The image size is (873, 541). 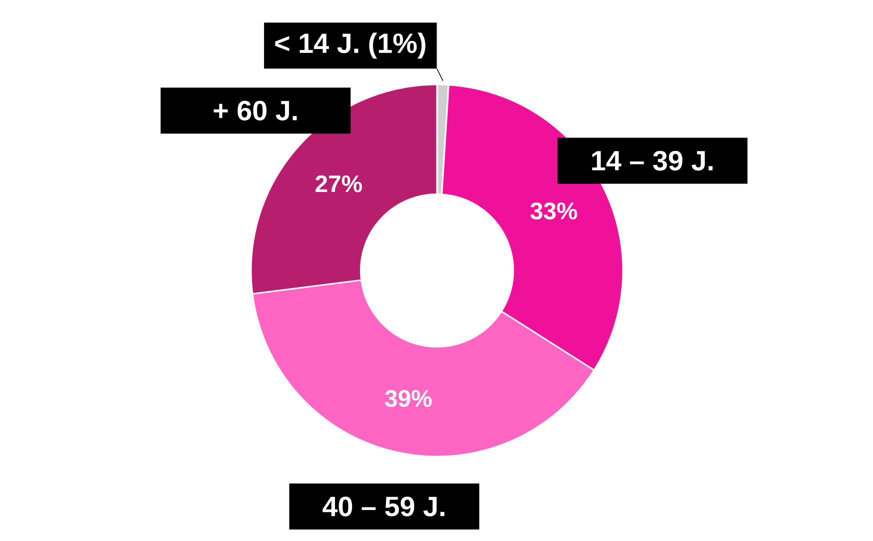 I want to click on data-label: 27%, so click(x=339, y=183).